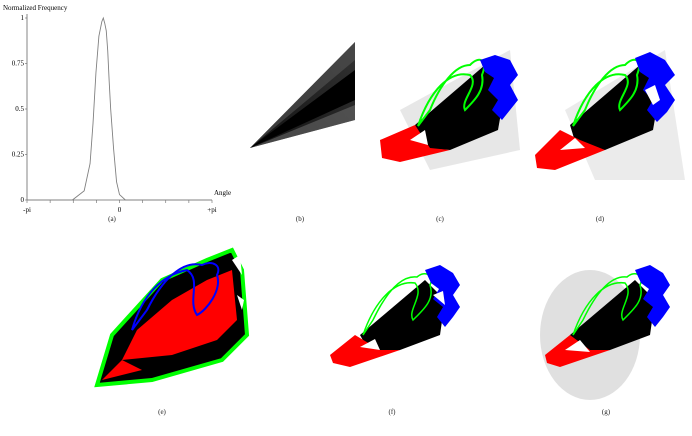  Describe the element at coordinates (23, 200) in the screenshot. I see `y-tick-label: 0` at that location.